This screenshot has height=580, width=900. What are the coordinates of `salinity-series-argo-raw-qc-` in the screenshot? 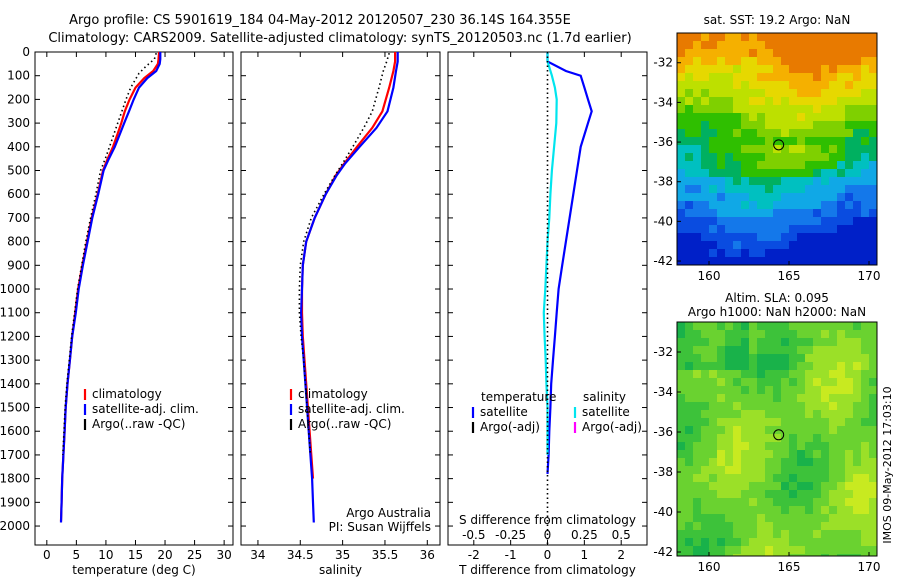 It's located at (344, 253).